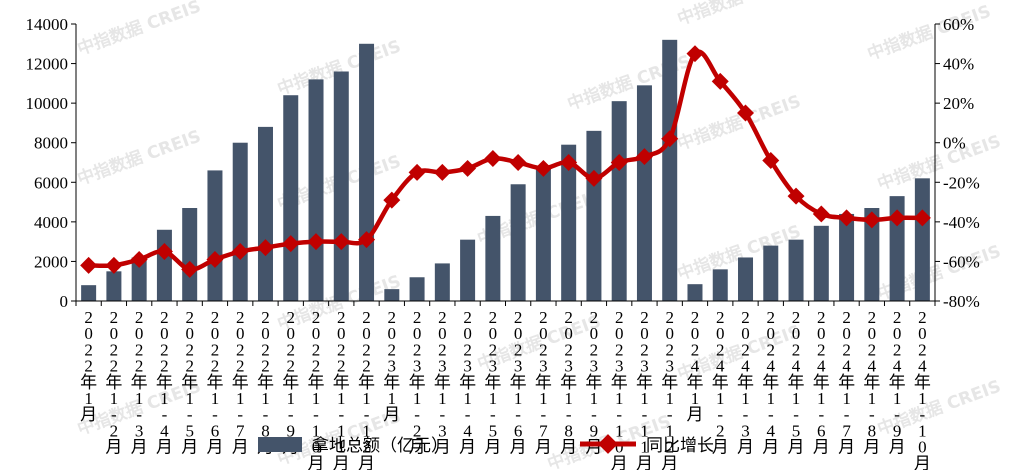 The height and width of the screenshot is (470, 1010). What do you see at coordinates (51, 182) in the screenshot?
I see `y-left-tick-label: 6000` at bounding box center [51, 182].